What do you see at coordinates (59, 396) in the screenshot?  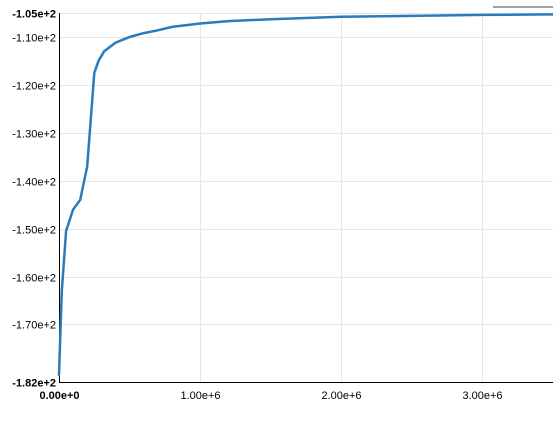 I see `x-tick-label: 0.00e+0` at bounding box center [59, 396].